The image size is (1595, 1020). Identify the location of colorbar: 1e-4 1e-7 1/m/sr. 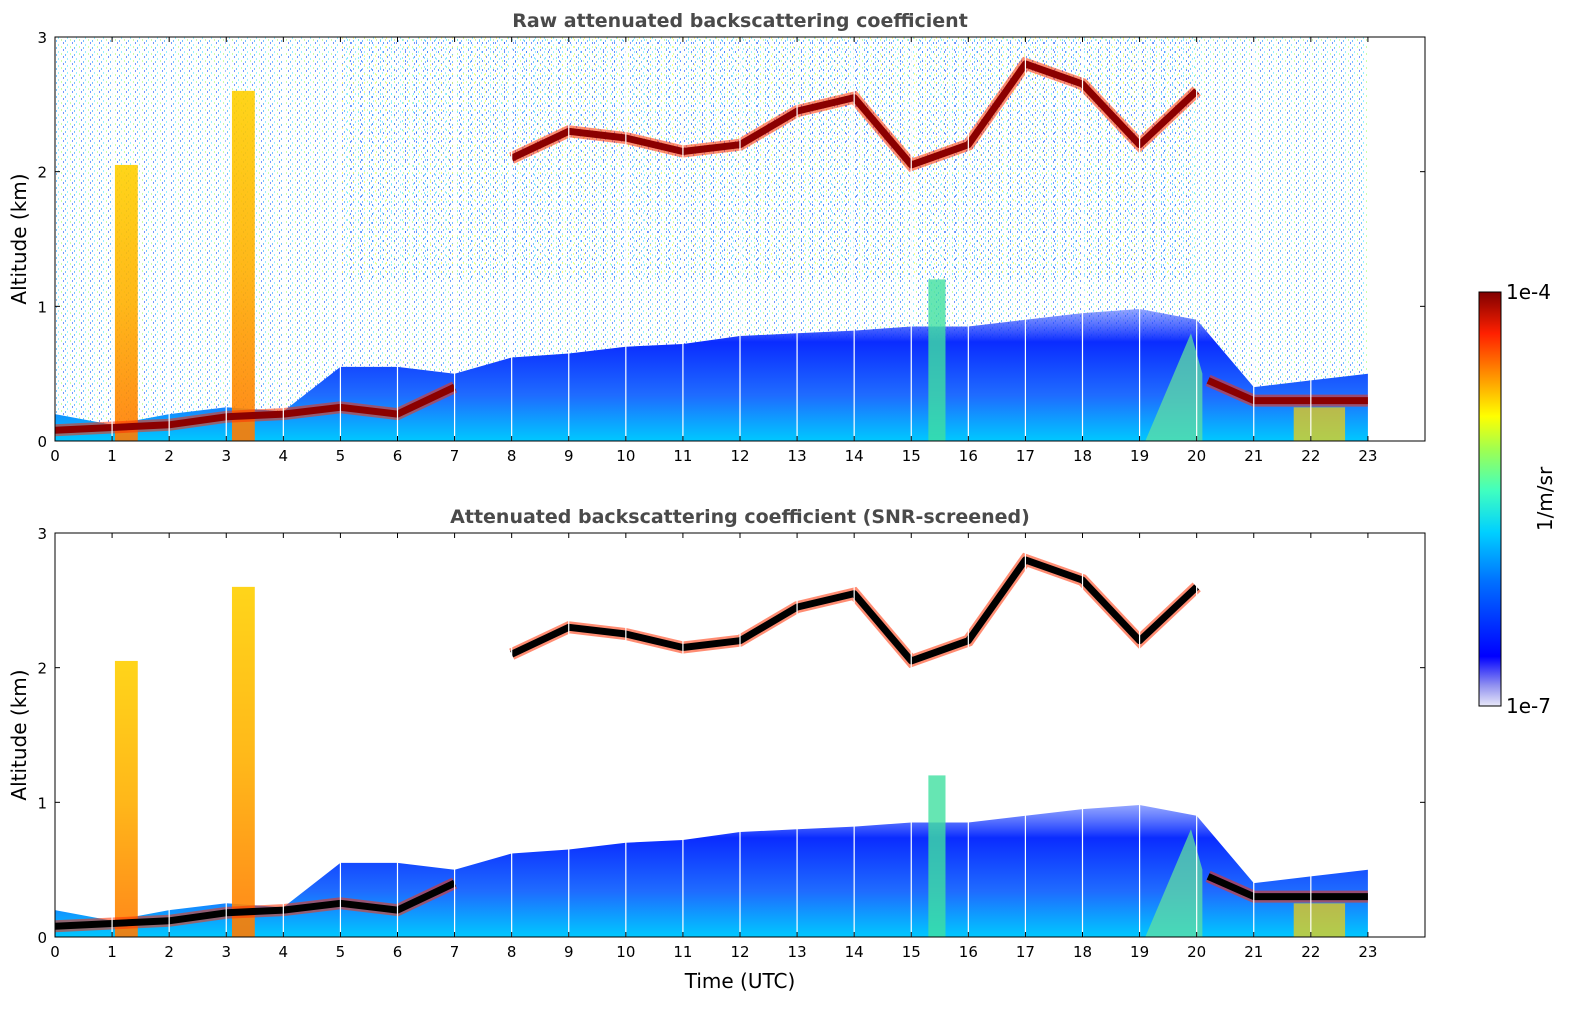
(1517, 499).